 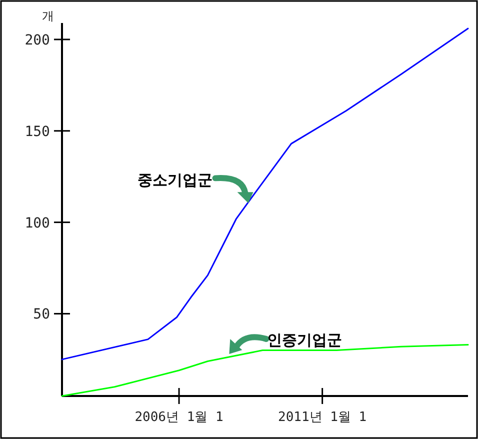 What do you see at coordinates (37, 132) in the screenshot?
I see `y-tick-label: 150` at bounding box center [37, 132].